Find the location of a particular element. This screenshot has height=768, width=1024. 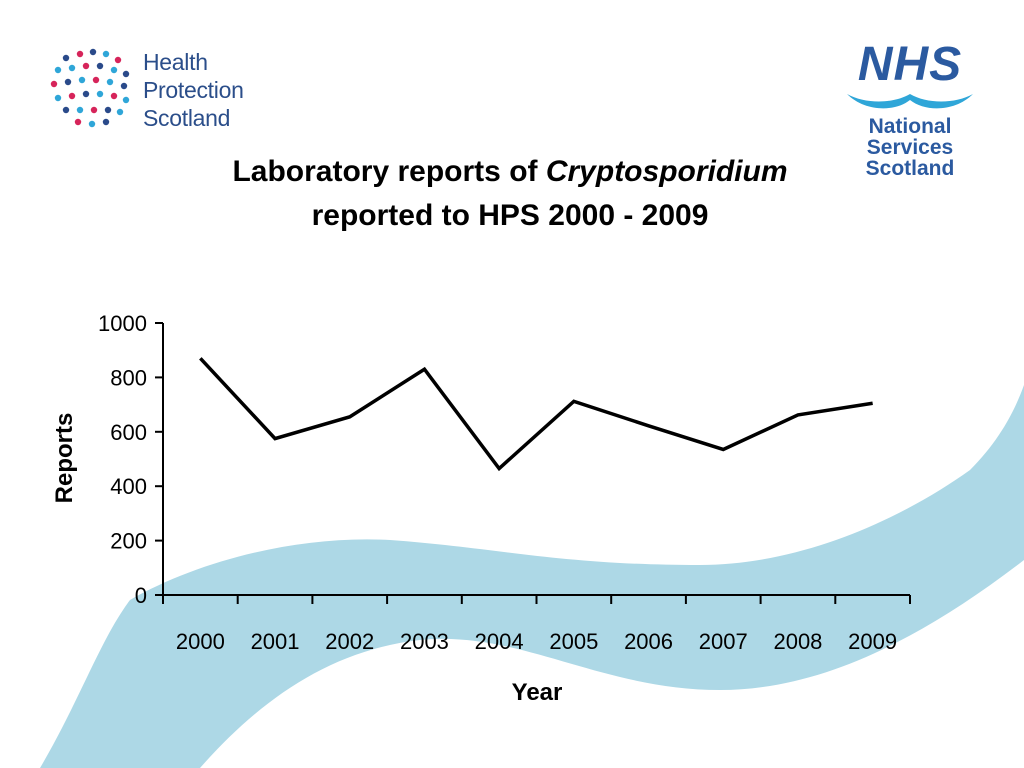

title-organism: Cryptosporidium is located at coordinates (666, 171).